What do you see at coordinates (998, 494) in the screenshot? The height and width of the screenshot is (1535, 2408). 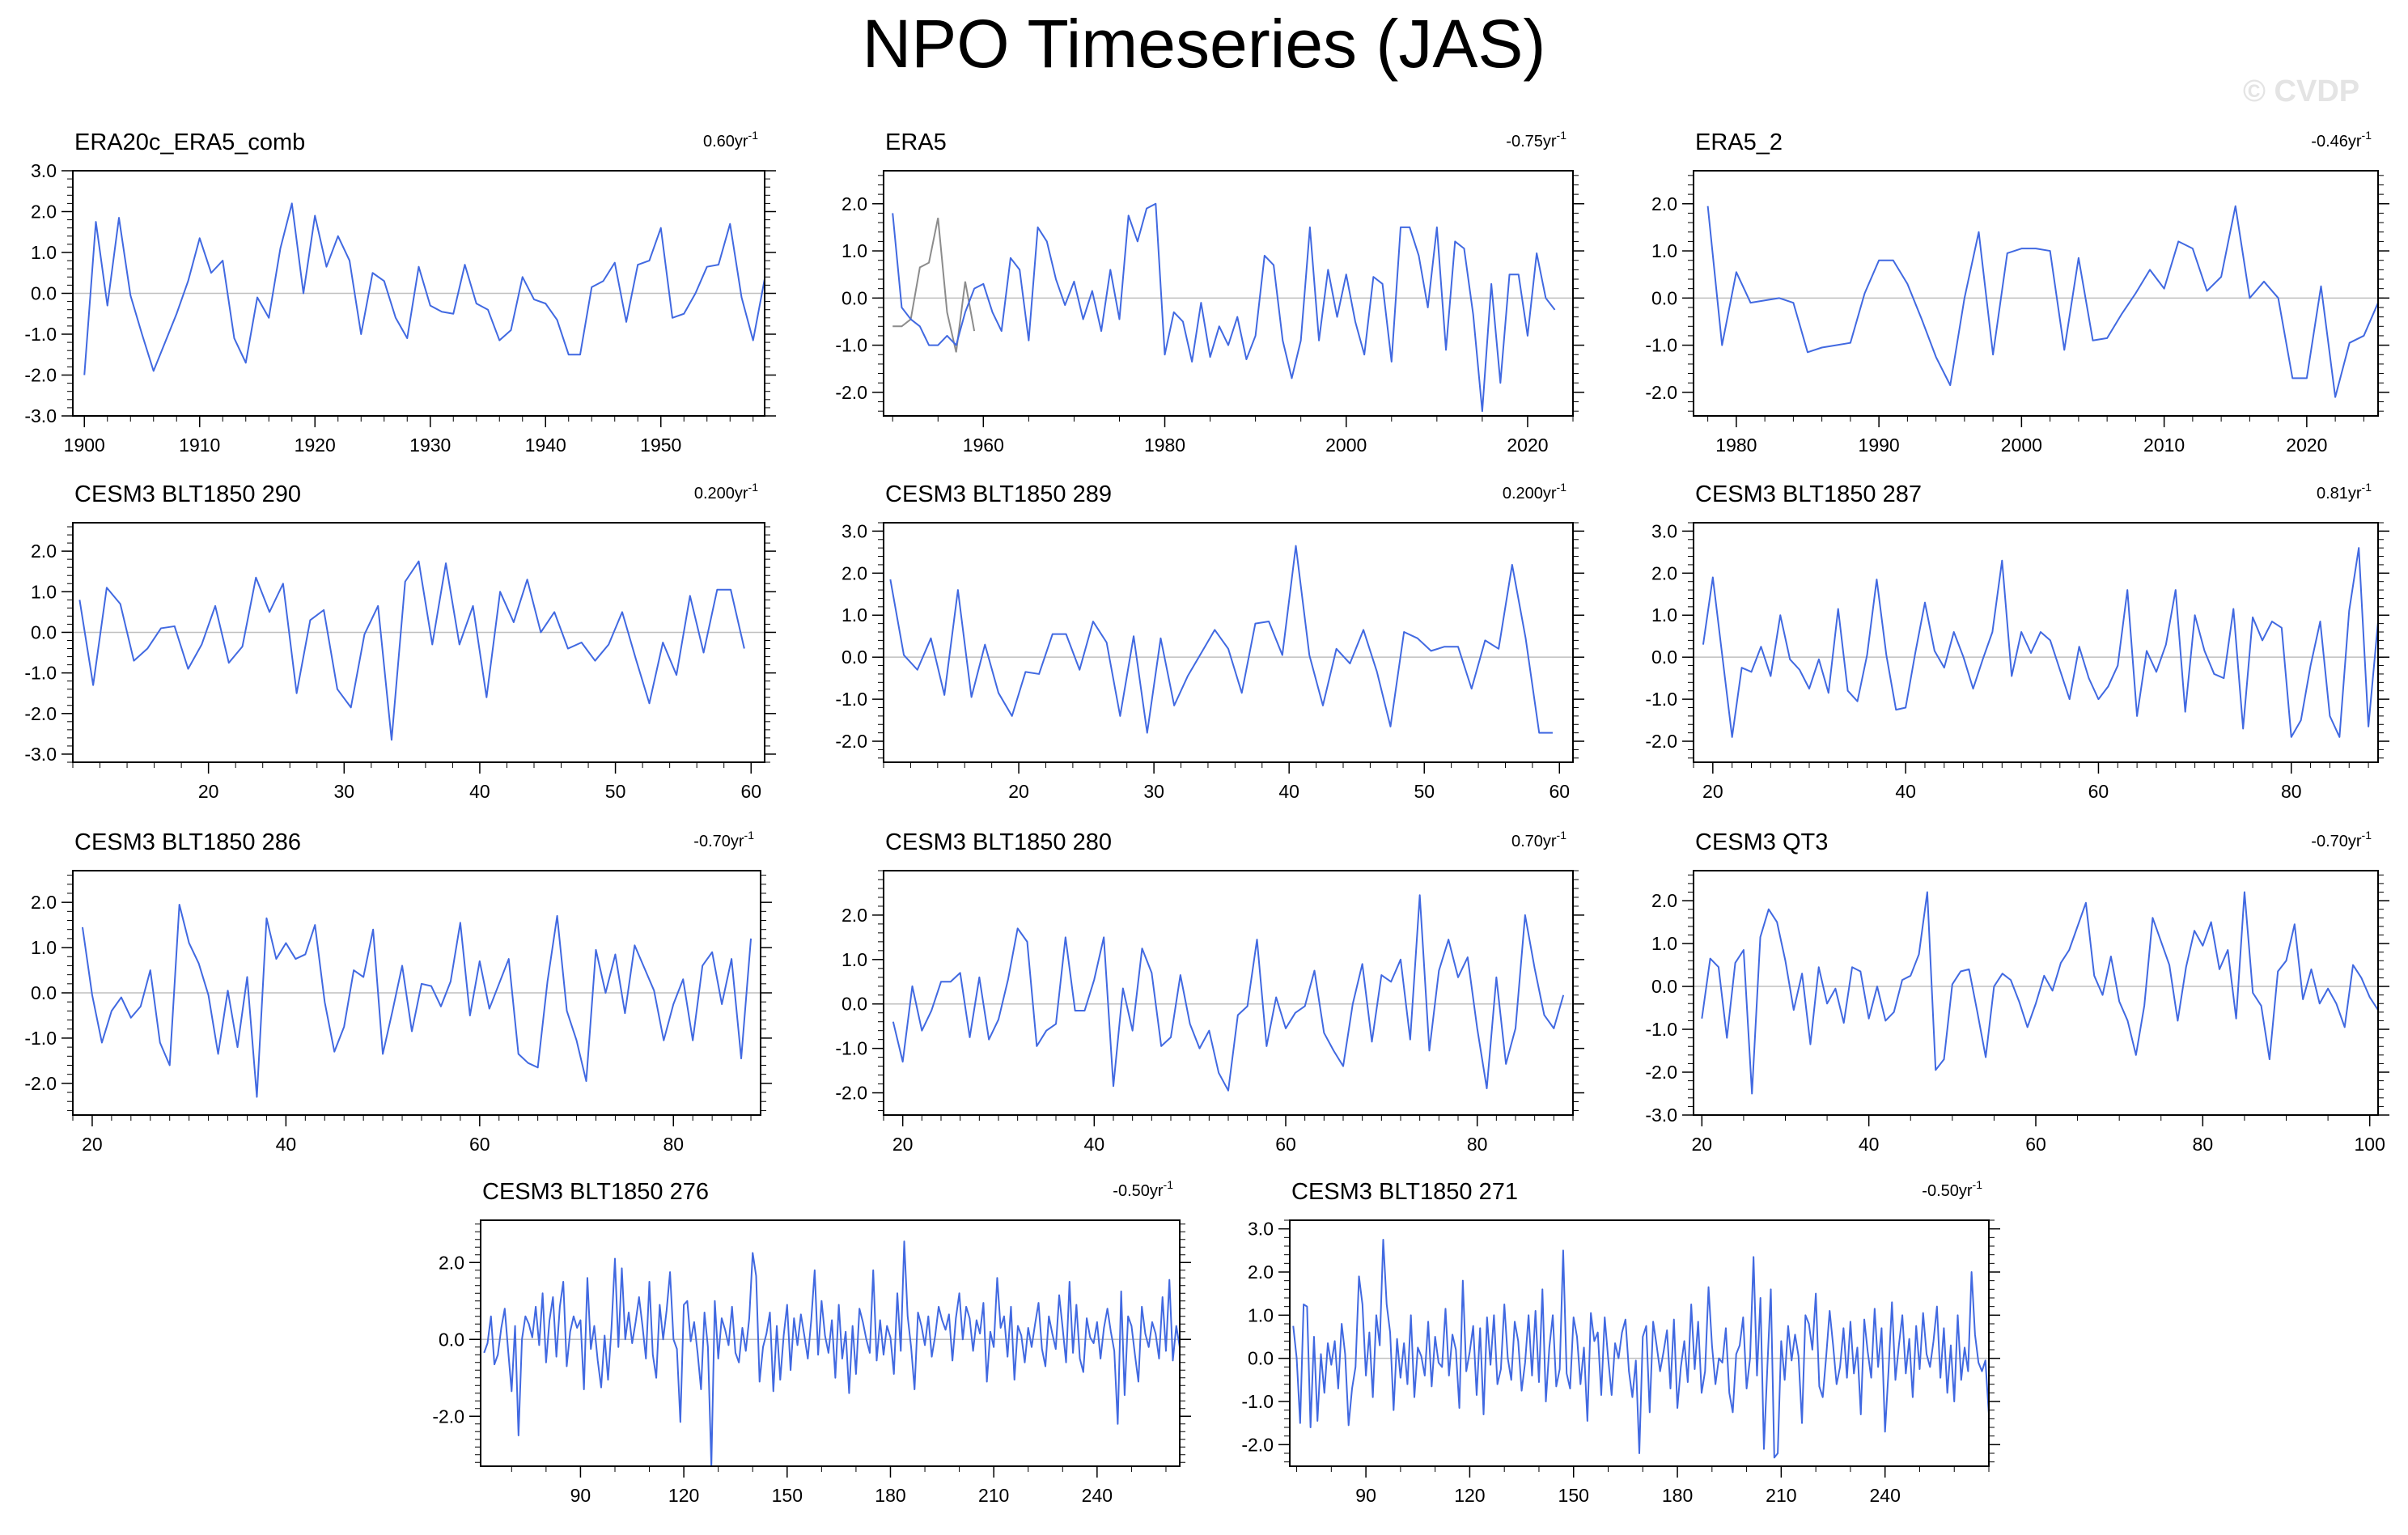 I see `panel-title: CESM3 BLT1850 289` at bounding box center [998, 494].